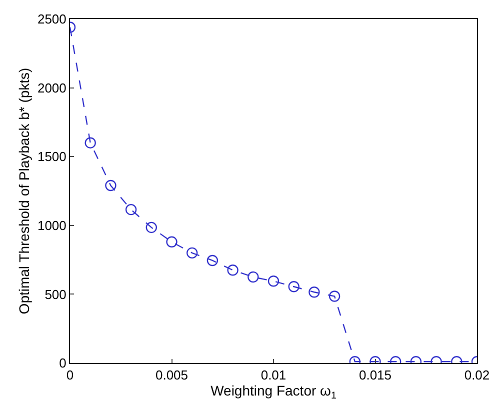 The image size is (502, 413). I want to click on y-tick-label: 0, so click(62, 363).